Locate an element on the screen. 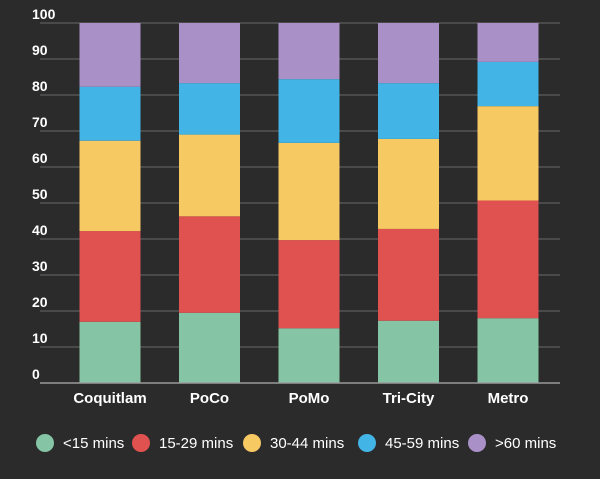  x-category-label: Coquitlam is located at coordinates (109, 398).